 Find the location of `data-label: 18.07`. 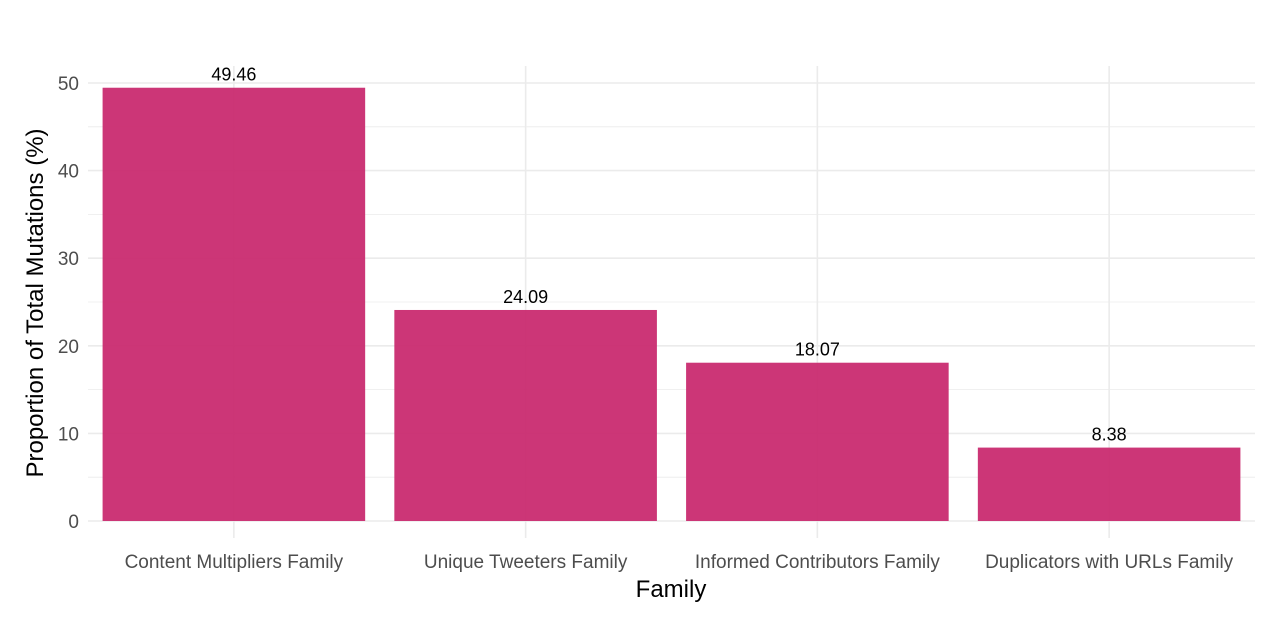

data-label: 18.07 is located at coordinates (817, 350).